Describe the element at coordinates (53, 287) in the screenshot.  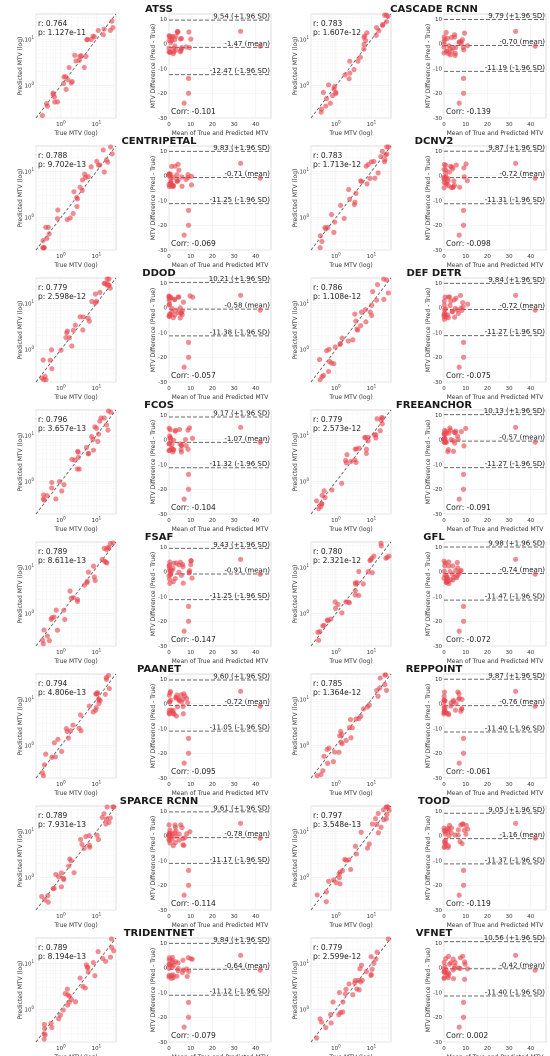
I see `r-value: r: 0.779` at that location.